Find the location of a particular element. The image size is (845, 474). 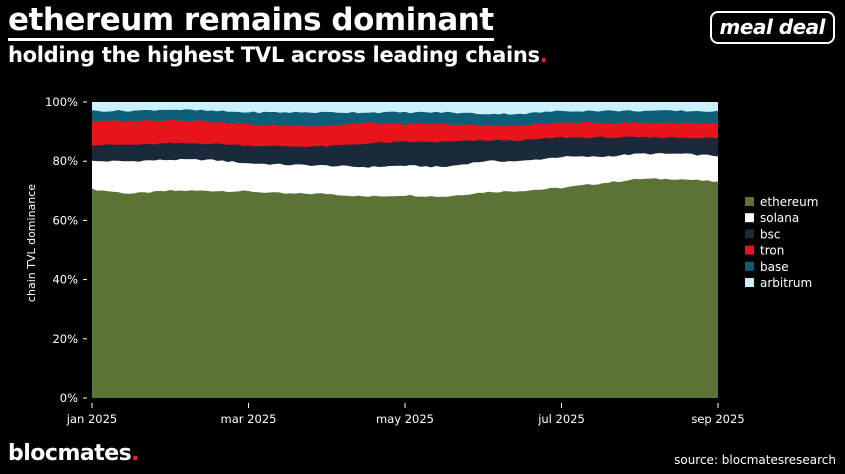

legend-swatch-tron is located at coordinates (749, 250).